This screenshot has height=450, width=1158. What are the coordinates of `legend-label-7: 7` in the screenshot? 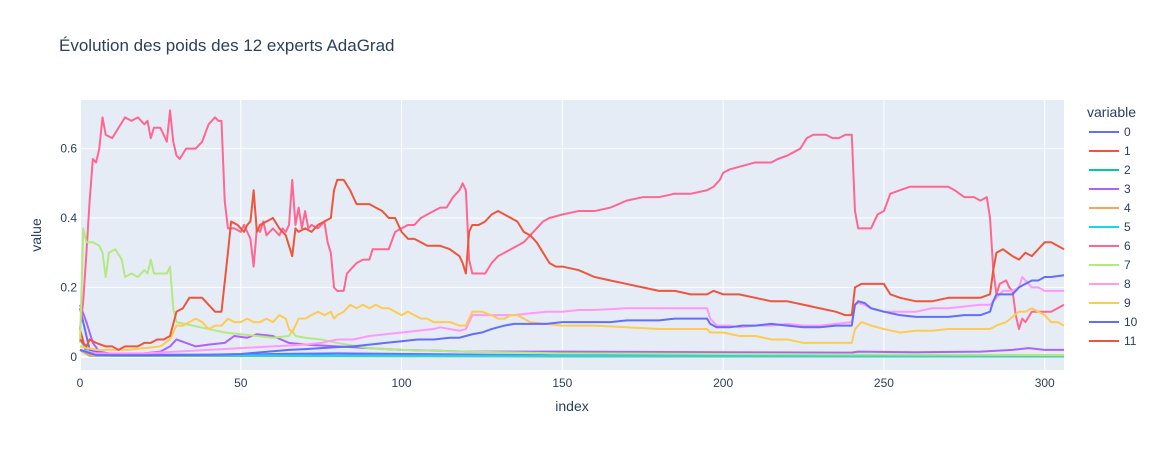 It's located at (1127, 265).